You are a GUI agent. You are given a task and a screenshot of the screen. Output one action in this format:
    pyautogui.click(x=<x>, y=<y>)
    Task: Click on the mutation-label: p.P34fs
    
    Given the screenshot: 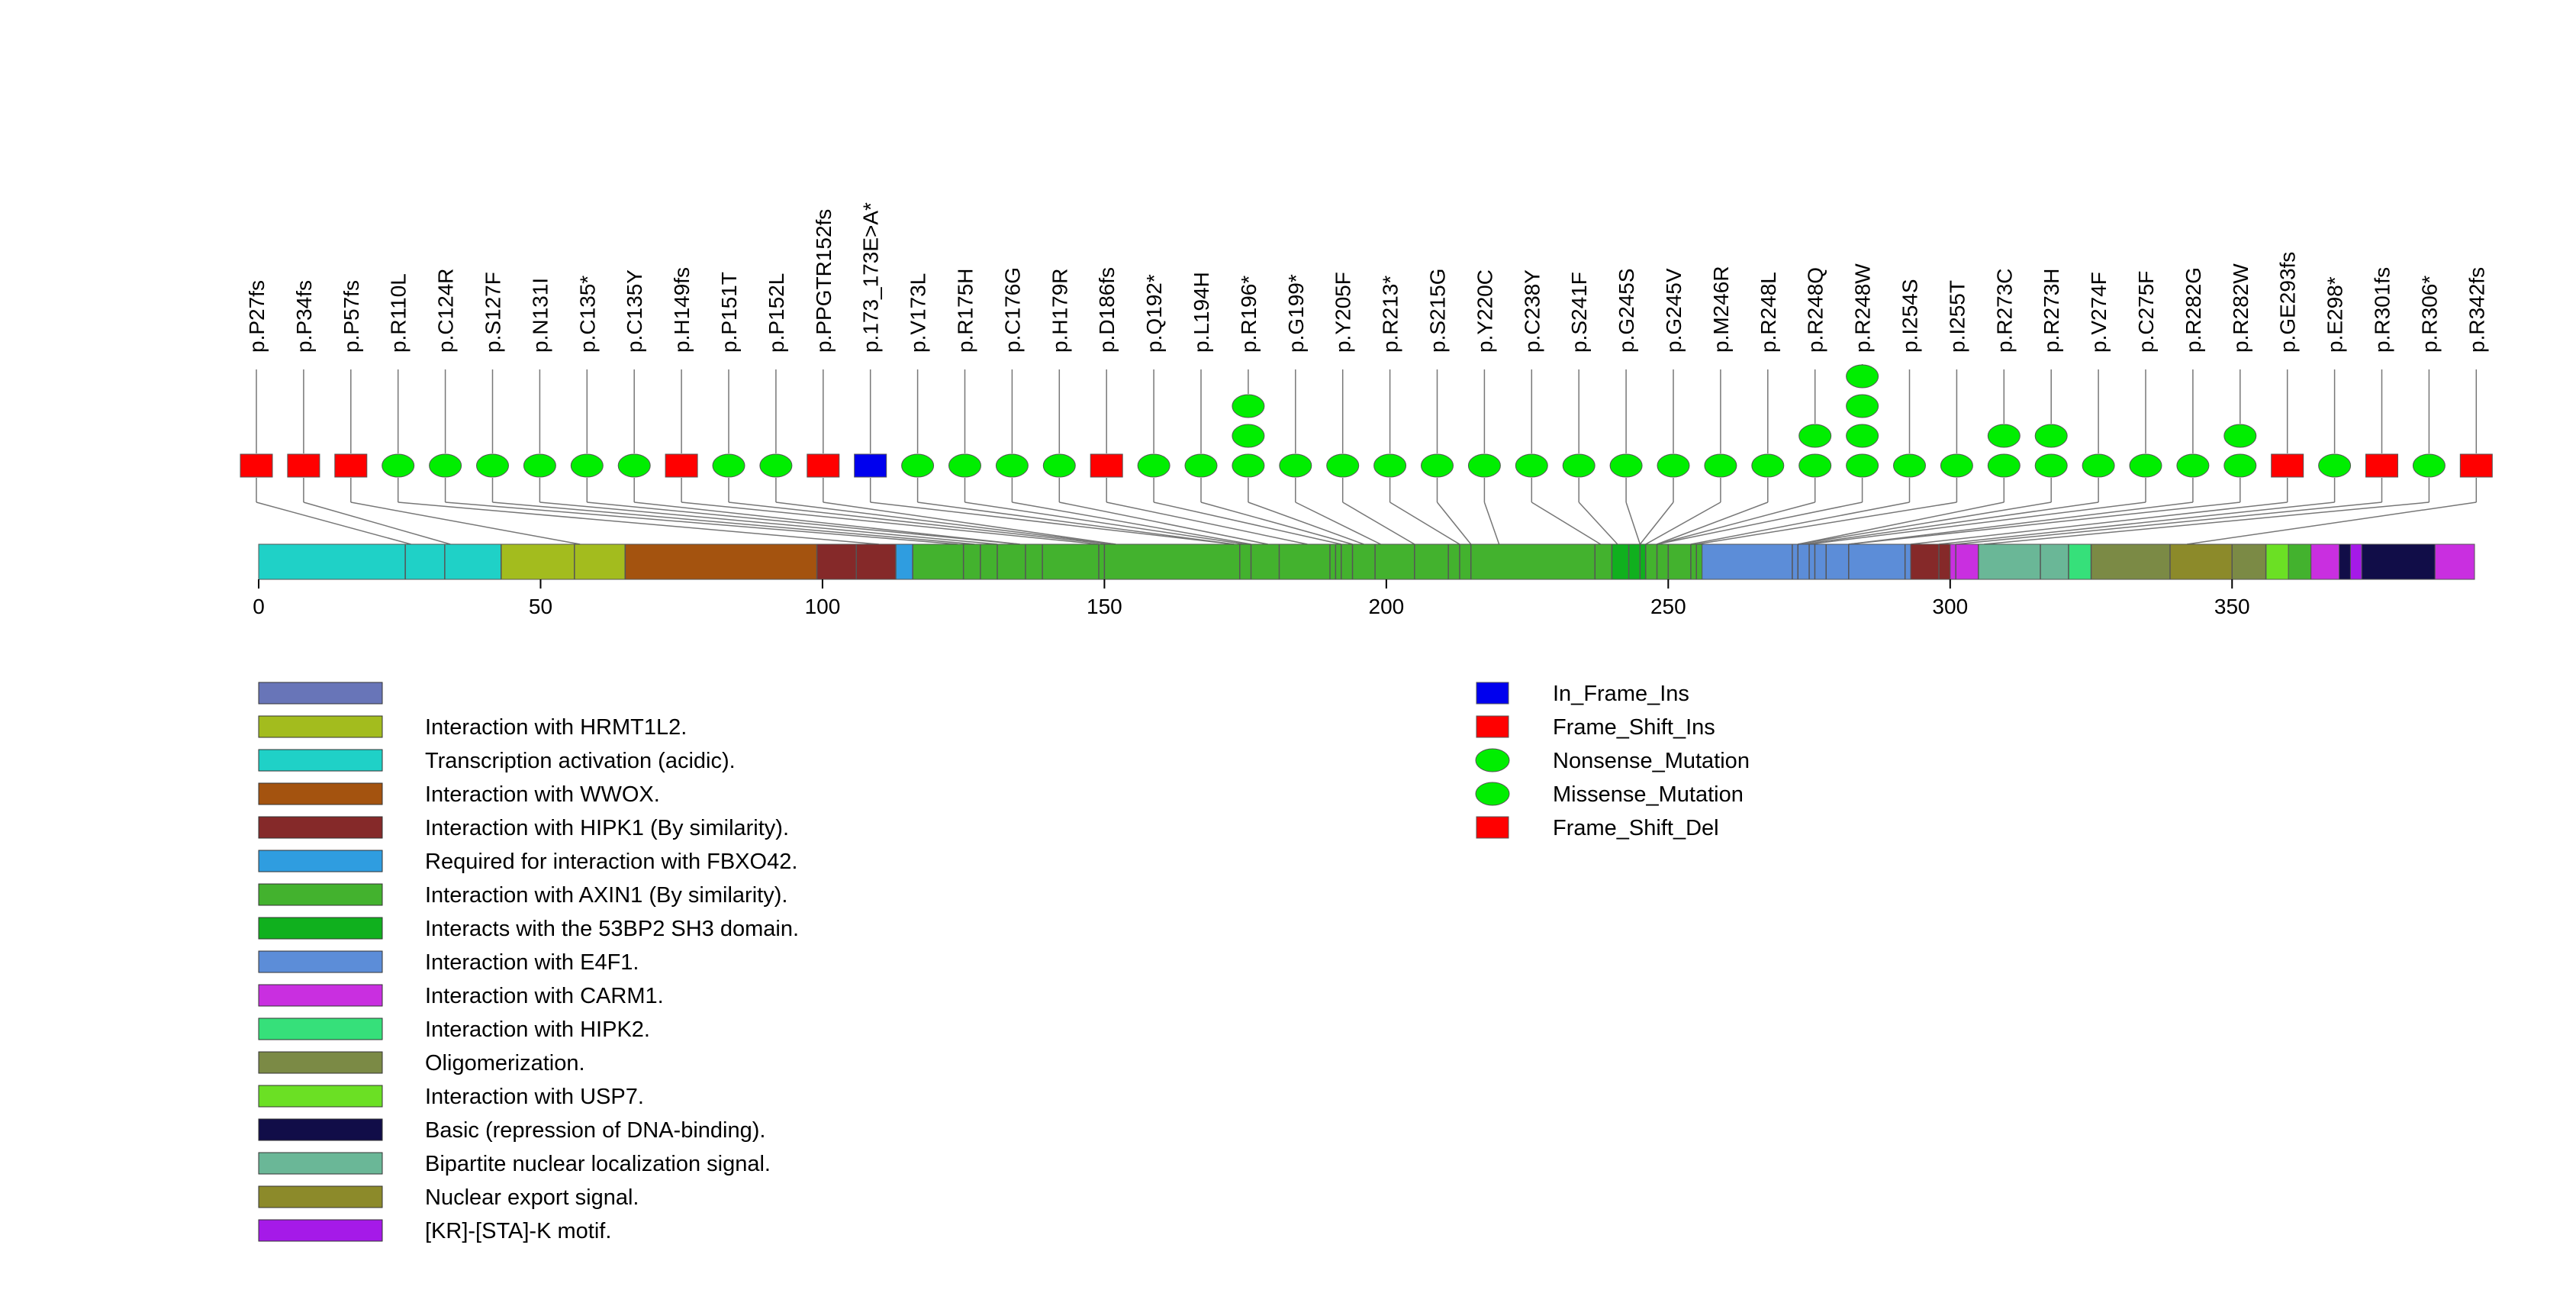 What is the action you would take?
    pyautogui.click(x=304, y=316)
    